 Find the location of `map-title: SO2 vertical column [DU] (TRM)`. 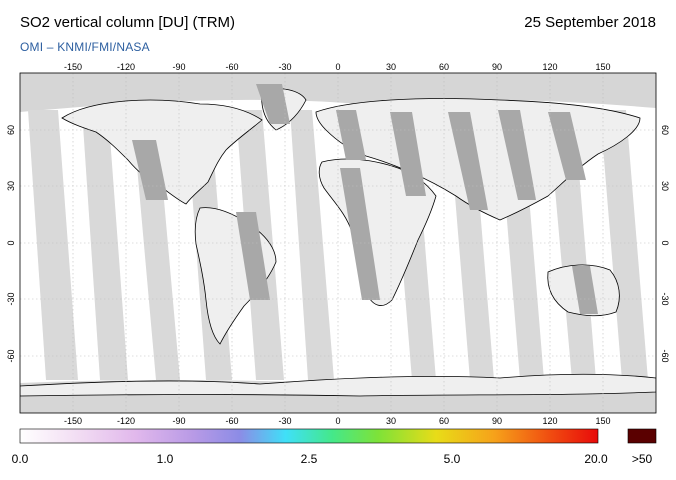

map-title: SO2 vertical column [DU] (TRM) is located at coordinates (128, 22).